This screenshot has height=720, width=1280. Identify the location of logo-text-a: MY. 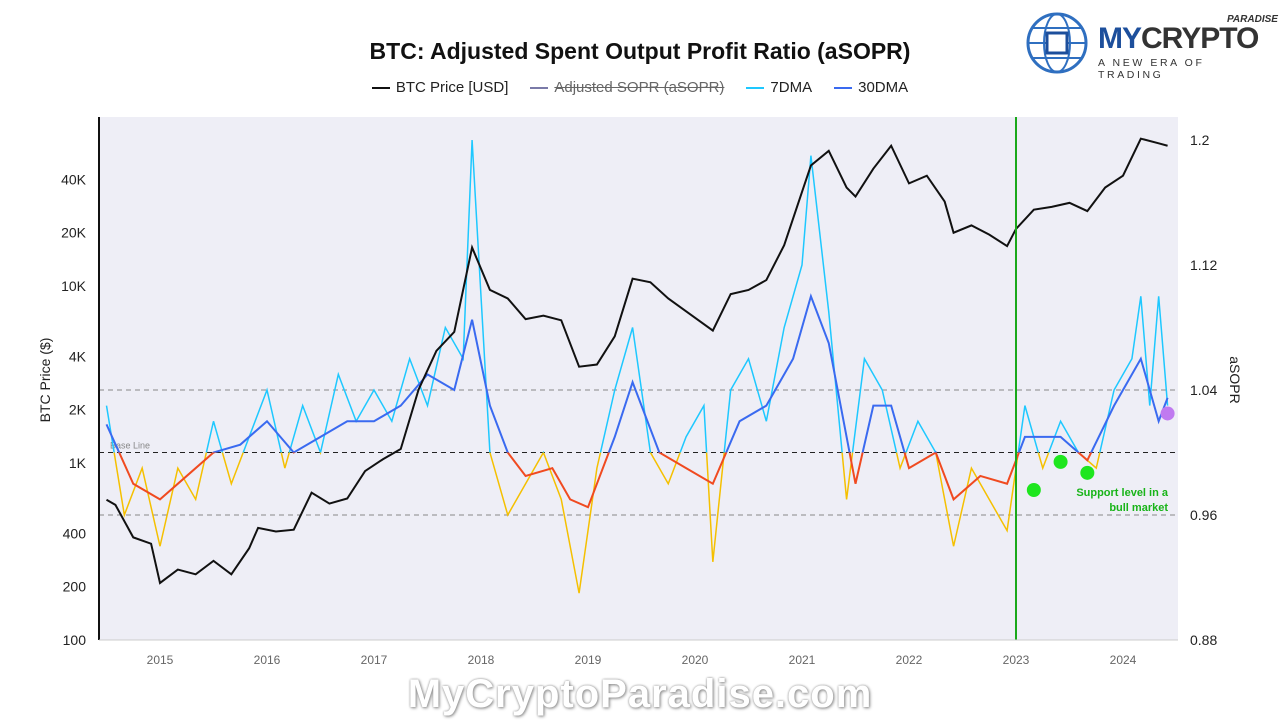
(1120, 38).